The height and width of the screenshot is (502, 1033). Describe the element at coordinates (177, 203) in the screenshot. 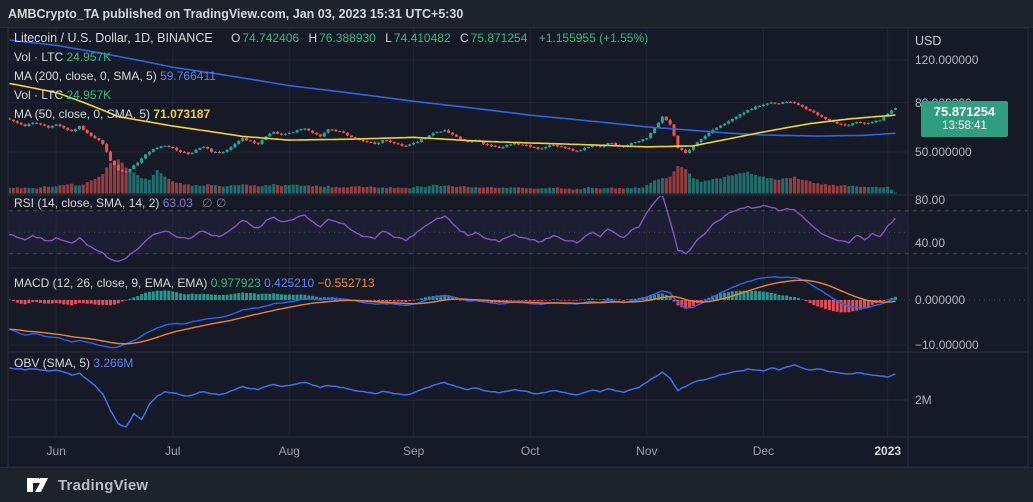

I see `rsi-value: 63.03` at that location.